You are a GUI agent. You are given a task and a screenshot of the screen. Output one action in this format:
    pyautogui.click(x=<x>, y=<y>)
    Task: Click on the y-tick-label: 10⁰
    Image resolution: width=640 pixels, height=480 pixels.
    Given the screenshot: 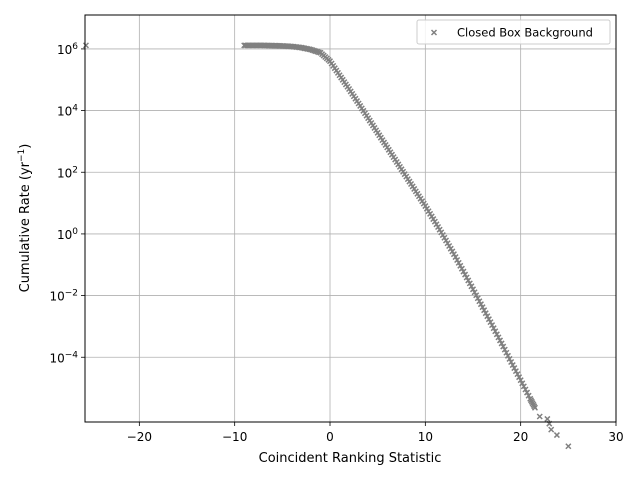 What is the action you would take?
    pyautogui.click(x=67, y=234)
    